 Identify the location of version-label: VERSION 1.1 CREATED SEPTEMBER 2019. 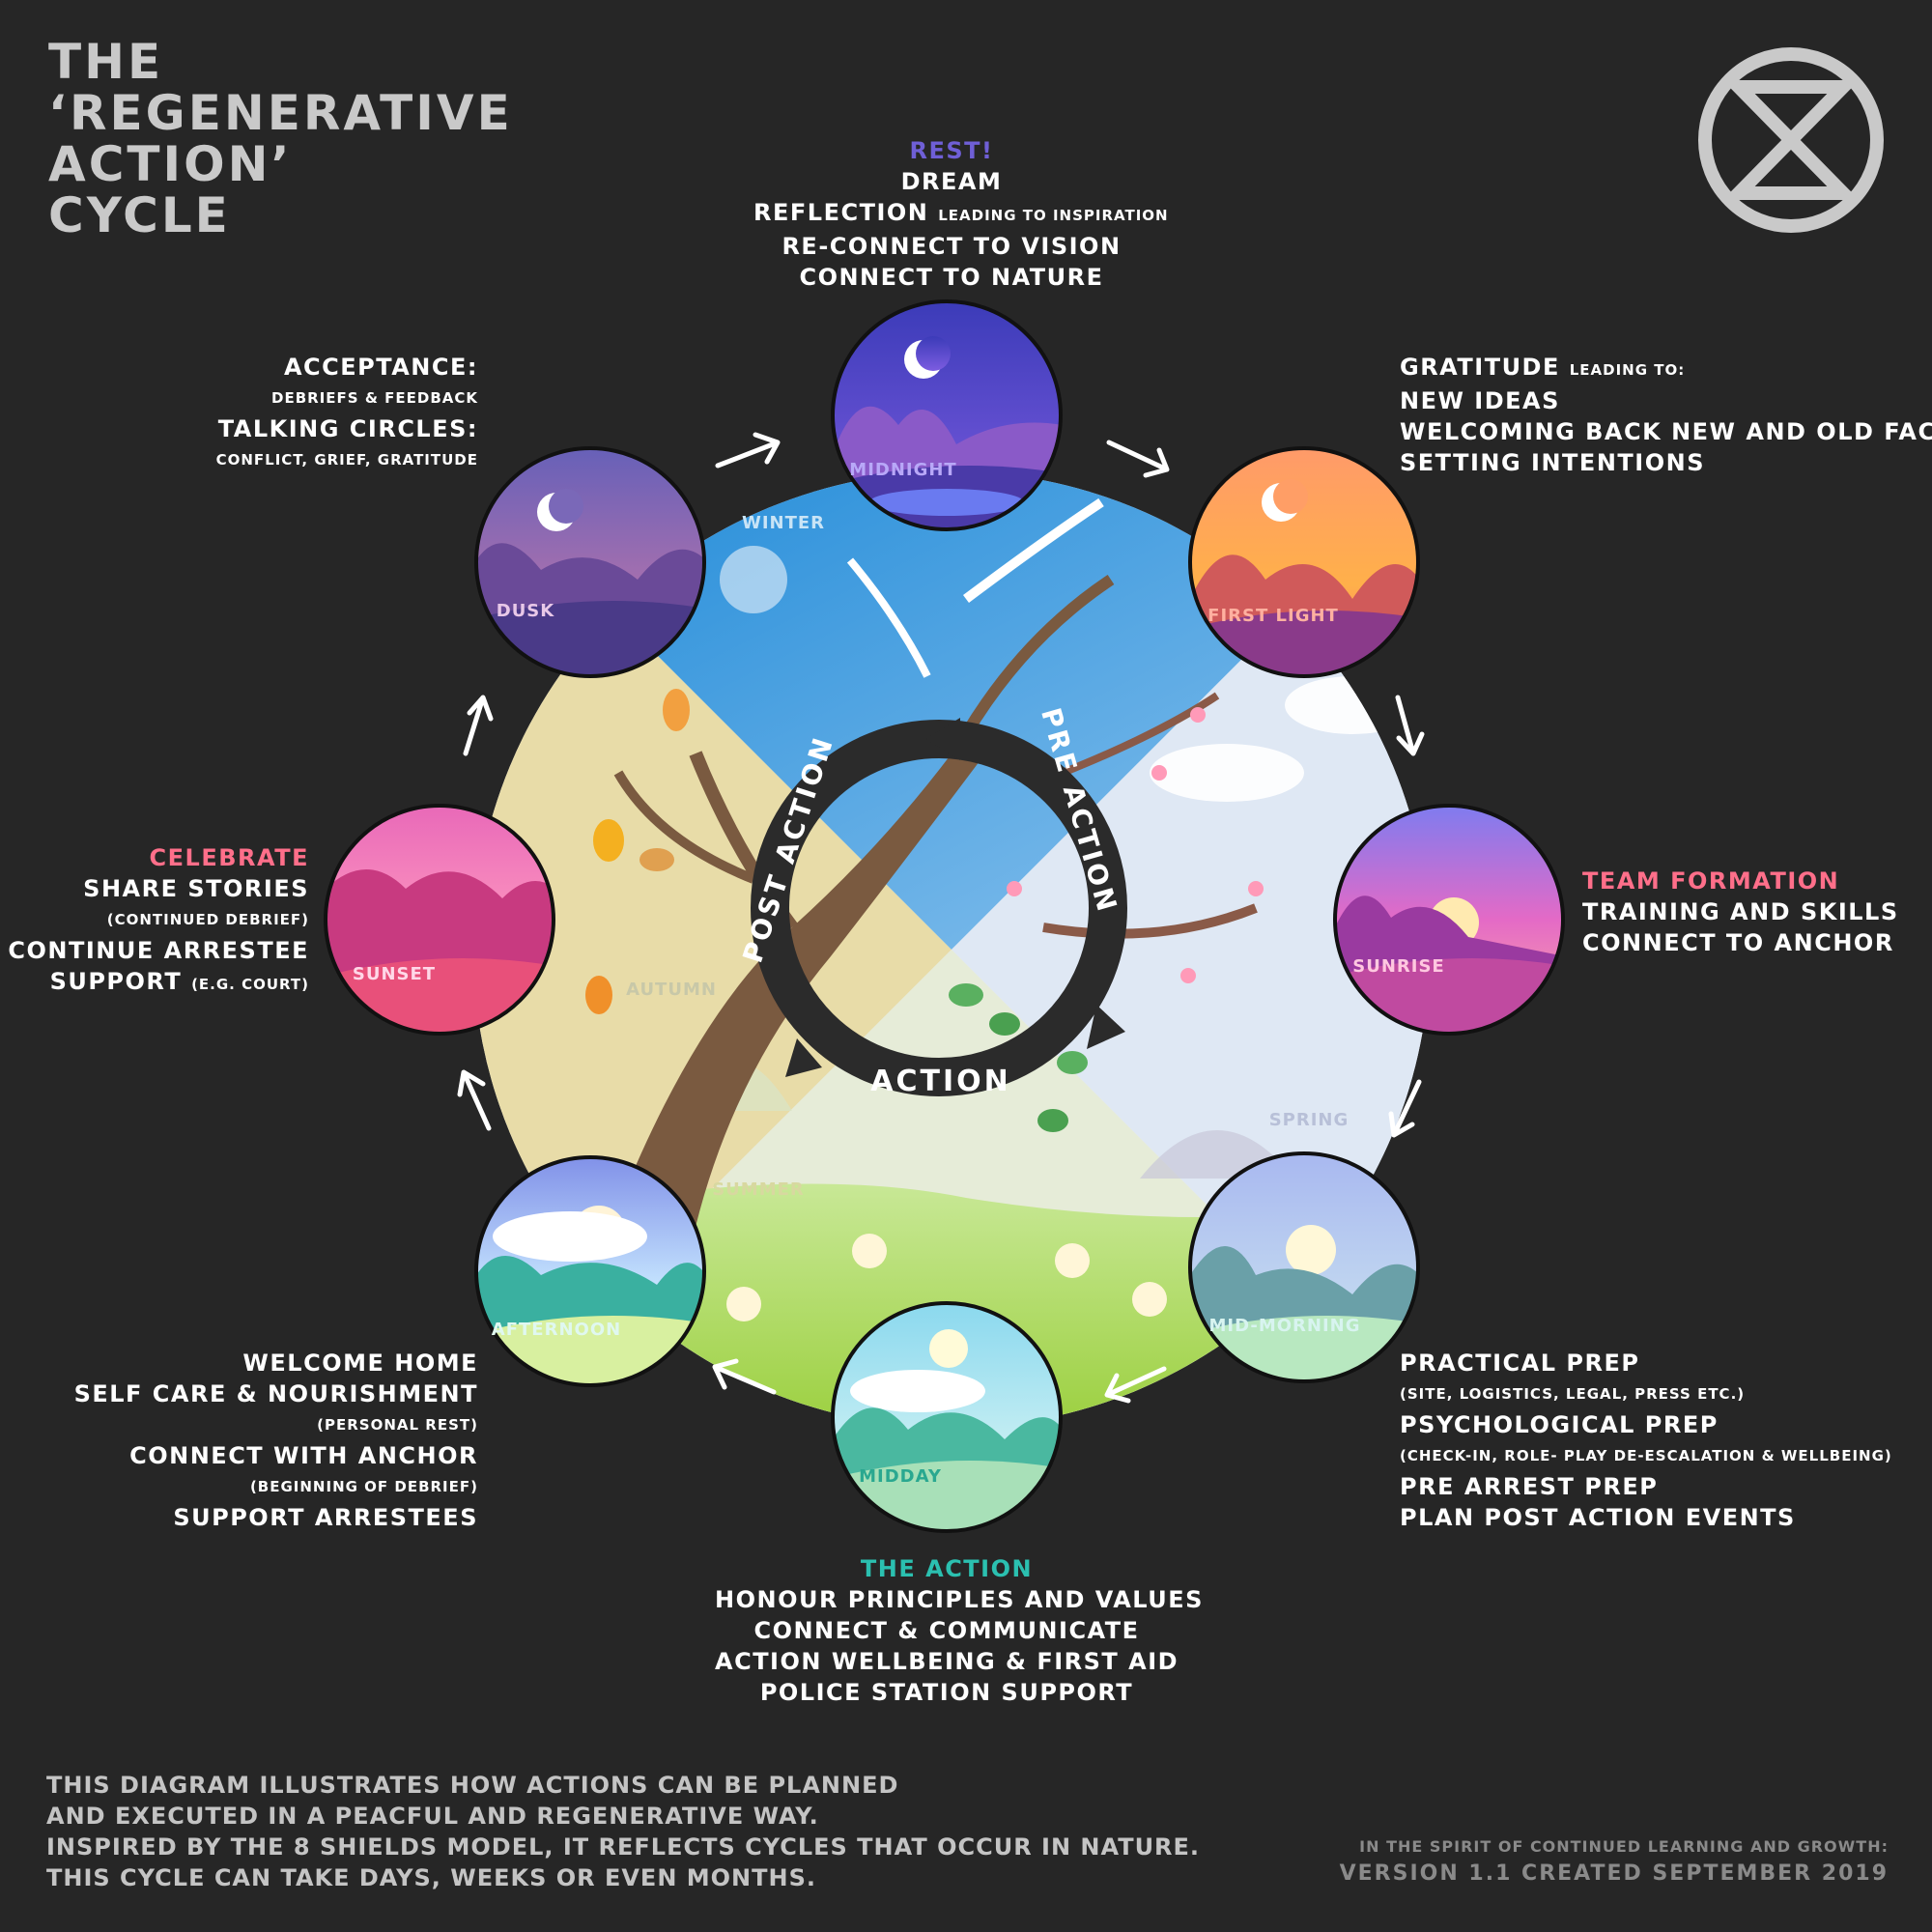
(1614, 1873).